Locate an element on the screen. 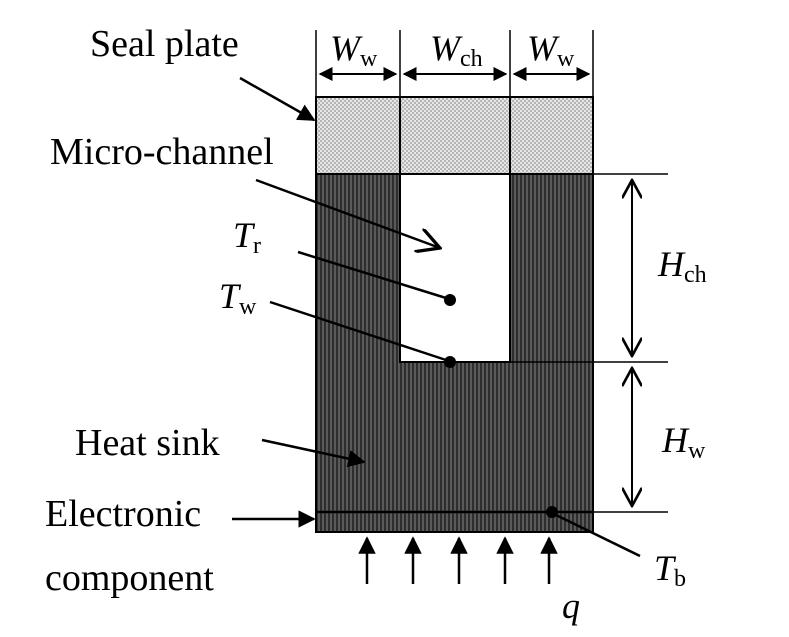 Image resolution: width=789 pixels, height=637 pixels. micro-channel-label: Micro-channel is located at coordinates (162, 152).